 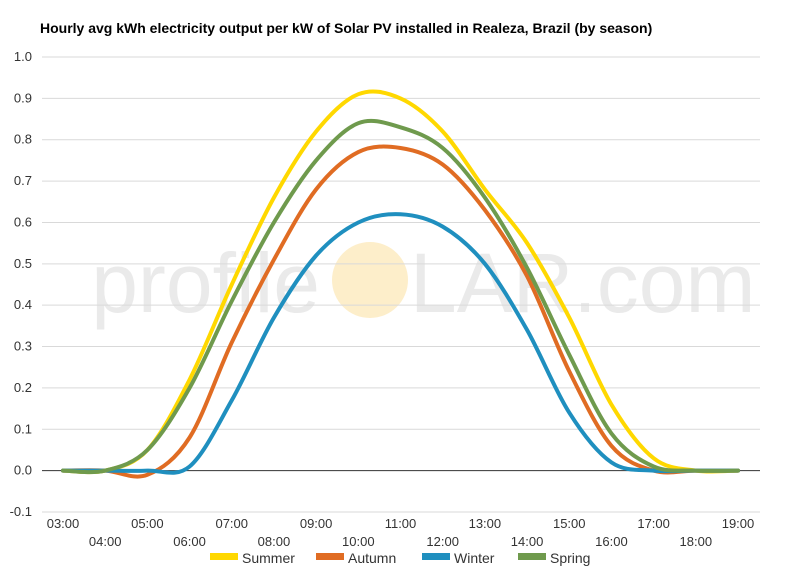 I want to click on y-tick-label: 0.2, so click(x=23, y=387).